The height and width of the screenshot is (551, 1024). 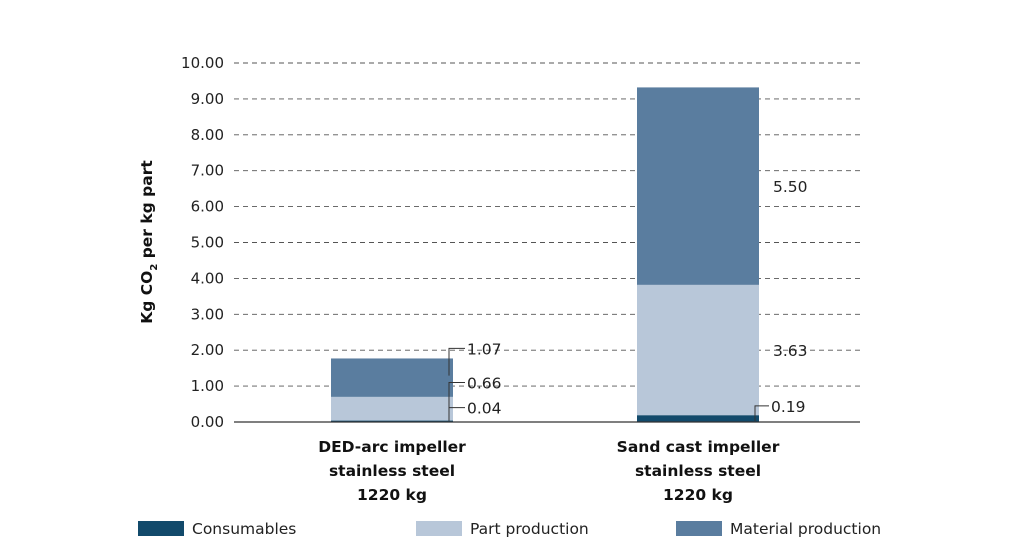 I want to click on y-tick-label: 3.00, so click(x=207, y=314).